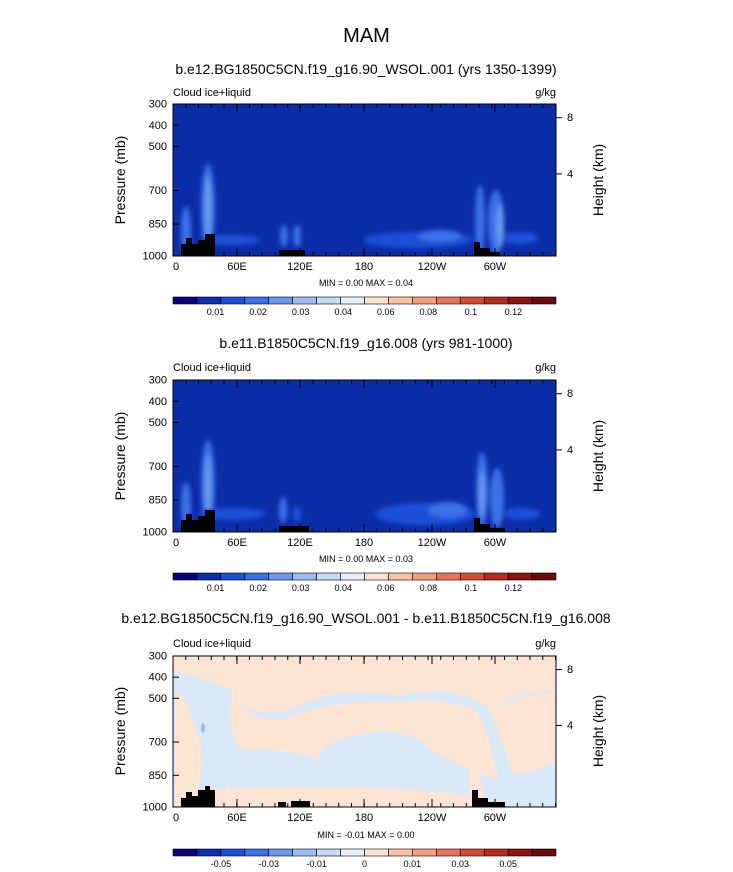 The width and height of the screenshot is (733, 872). What do you see at coordinates (413, 864) in the screenshot?
I see `panel-3-colorbar-tick-label: 0.01` at bounding box center [413, 864].